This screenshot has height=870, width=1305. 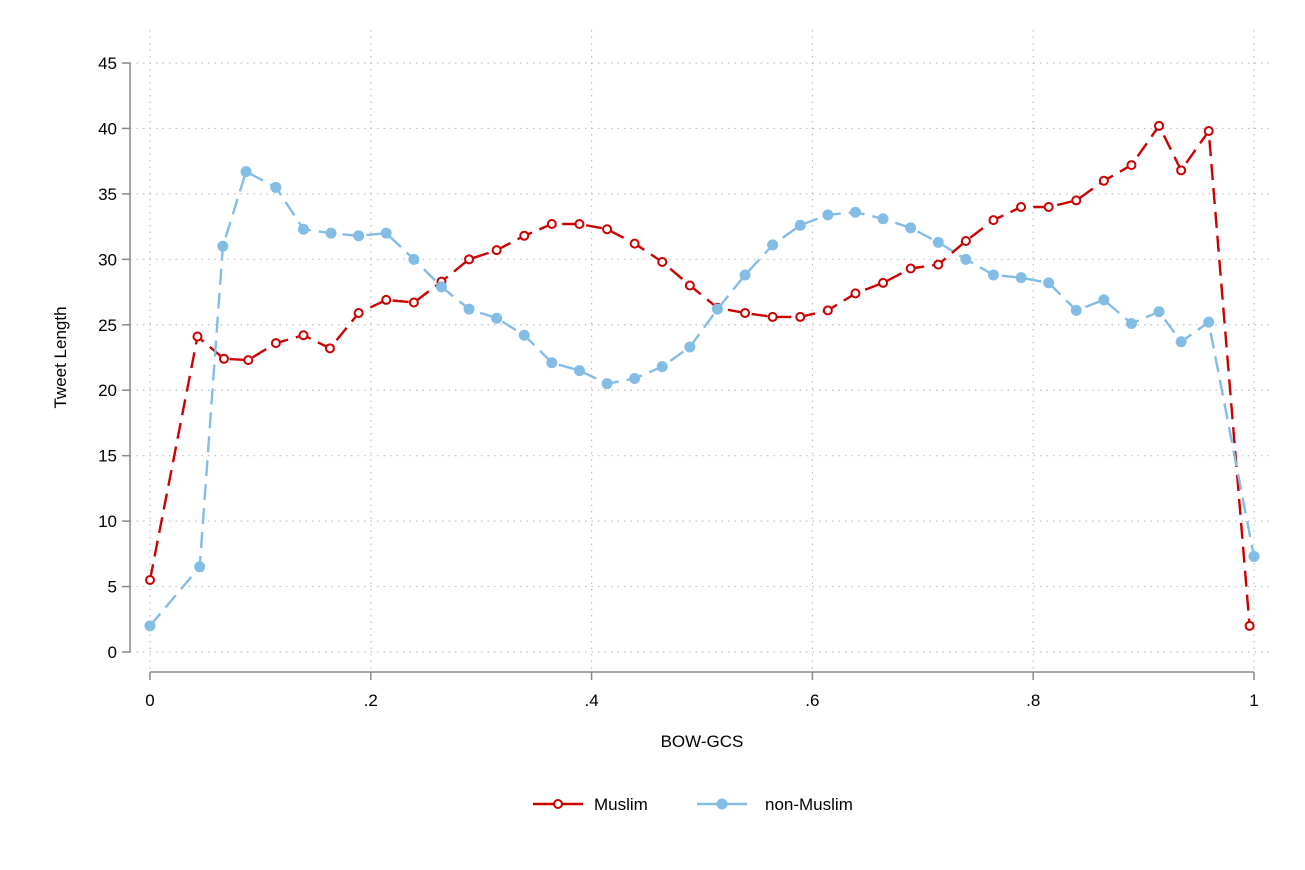 I want to click on y-tick-label: 20, so click(x=107, y=390).